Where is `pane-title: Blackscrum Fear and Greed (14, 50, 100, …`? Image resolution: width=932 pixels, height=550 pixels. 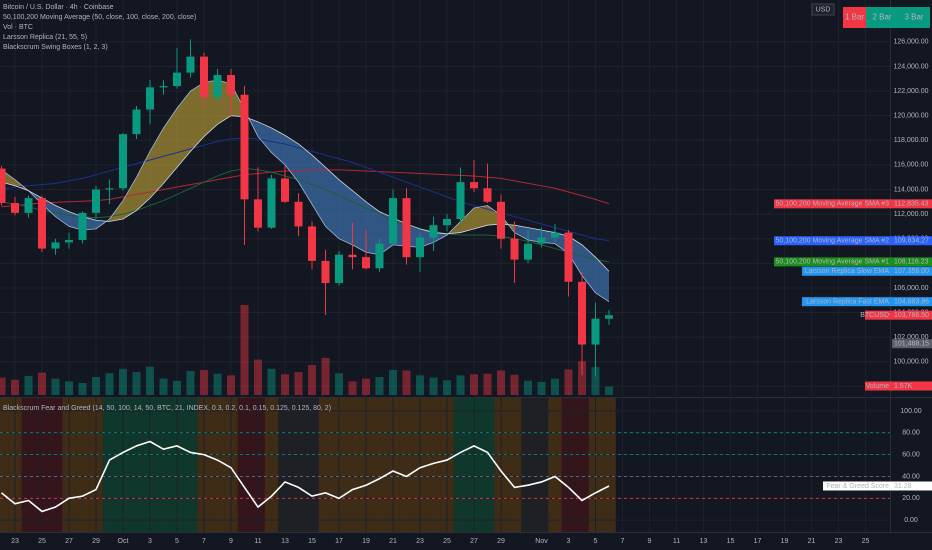
pane-title: Blackscrum Fear and Greed (14, 50, 100, … is located at coordinates (167, 408).